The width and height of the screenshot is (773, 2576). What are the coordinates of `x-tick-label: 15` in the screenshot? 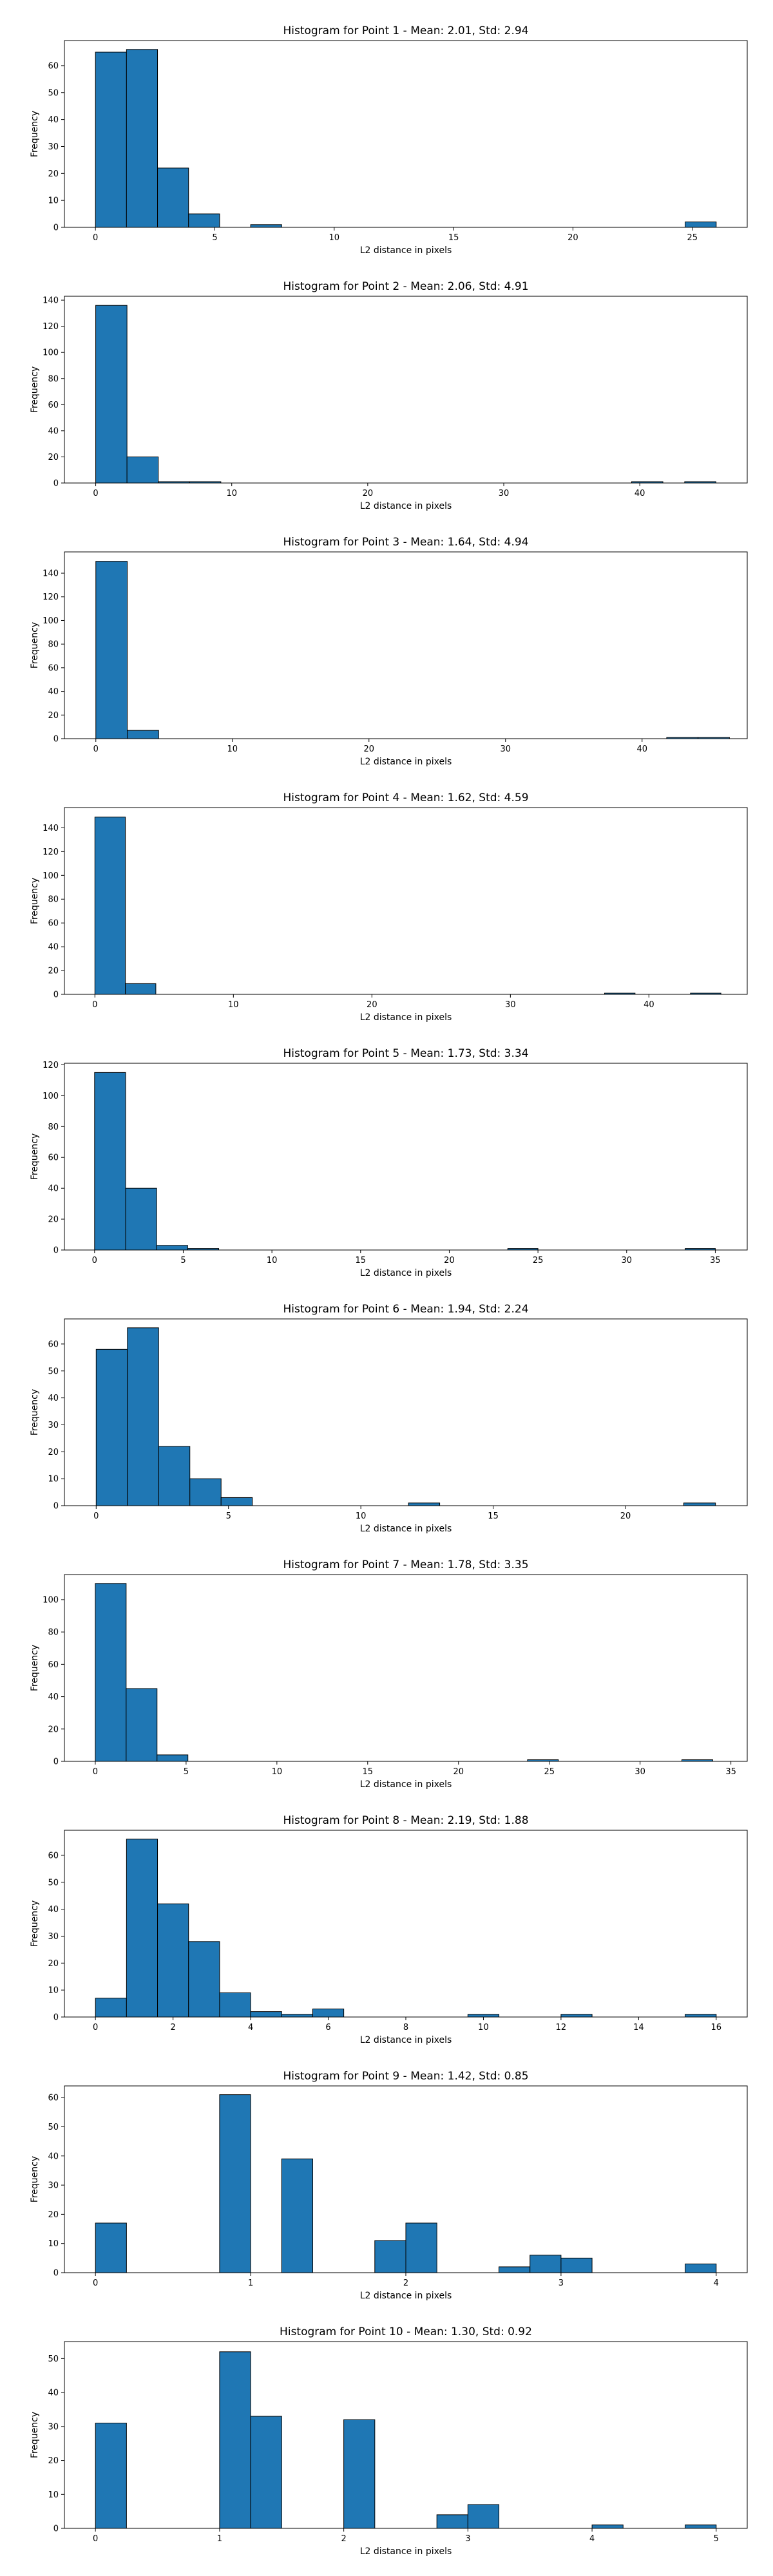 It's located at (368, 1772).